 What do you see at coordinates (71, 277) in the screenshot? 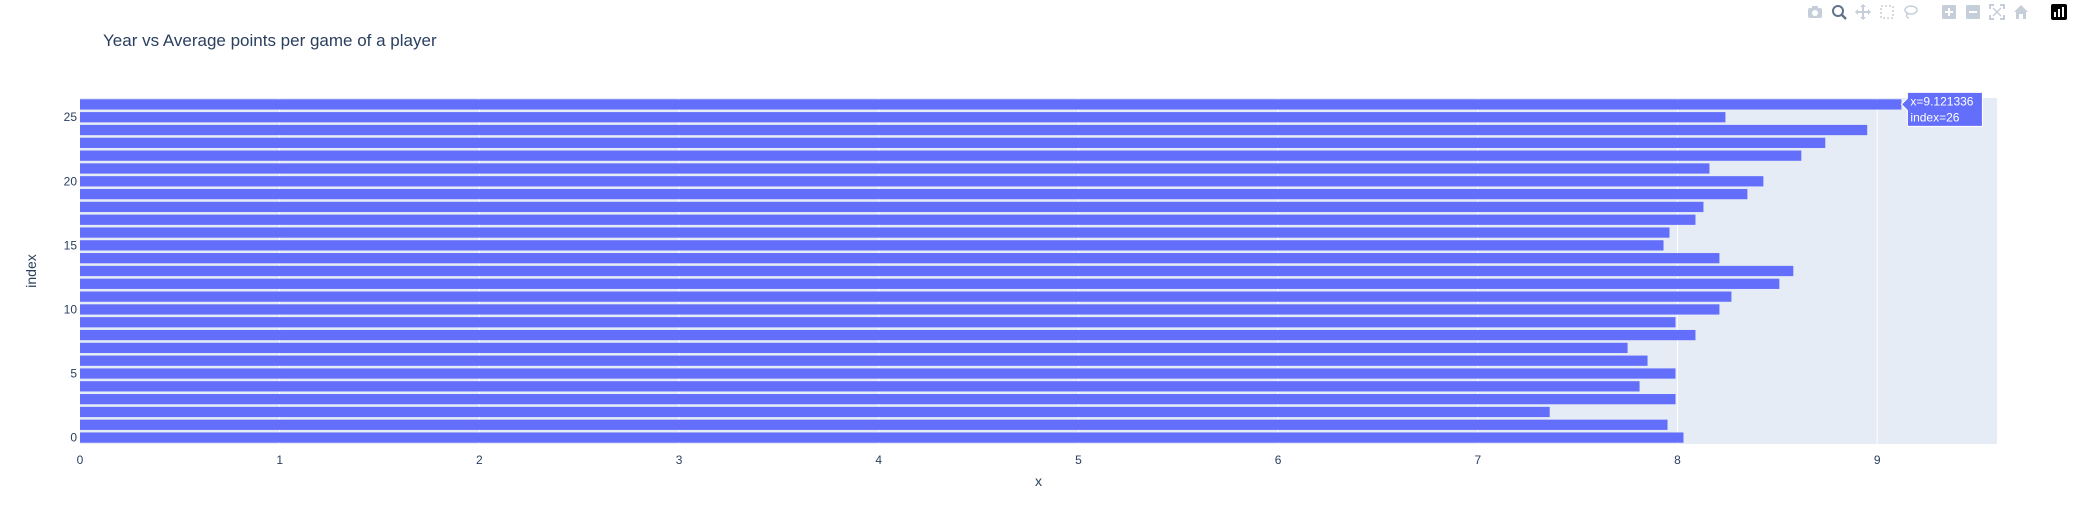
I see `y-tick-labels: 0 5 10 15 20 25` at bounding box center [71, 277].